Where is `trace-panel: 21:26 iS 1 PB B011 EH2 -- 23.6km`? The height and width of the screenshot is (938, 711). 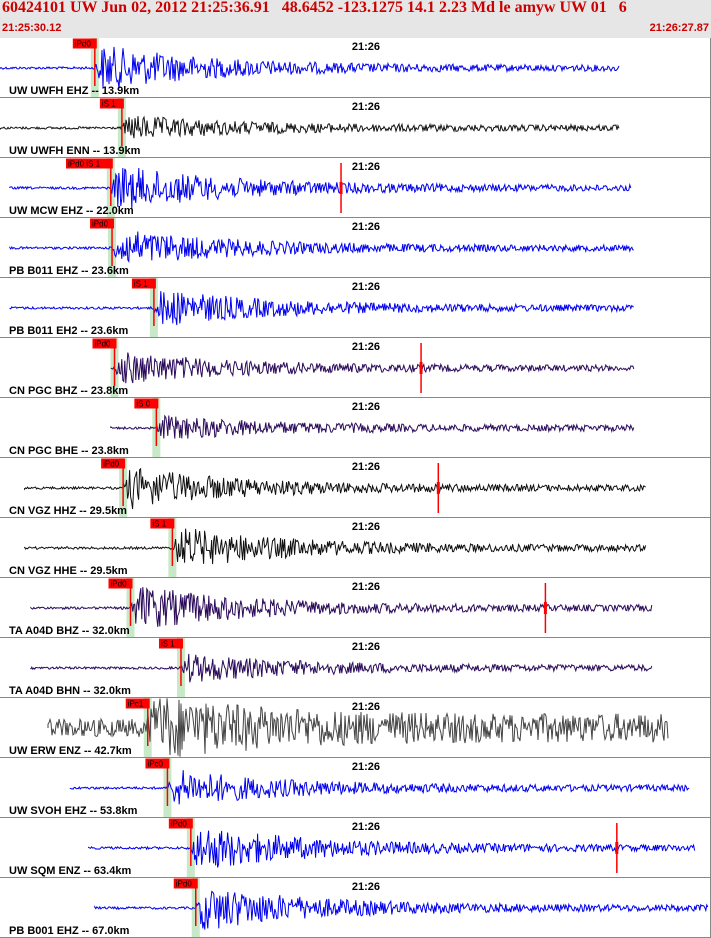
trace-panel: 21:26 iS 1 PB B011 EH2 -- 23.6km is located at coordinates (355, 308).